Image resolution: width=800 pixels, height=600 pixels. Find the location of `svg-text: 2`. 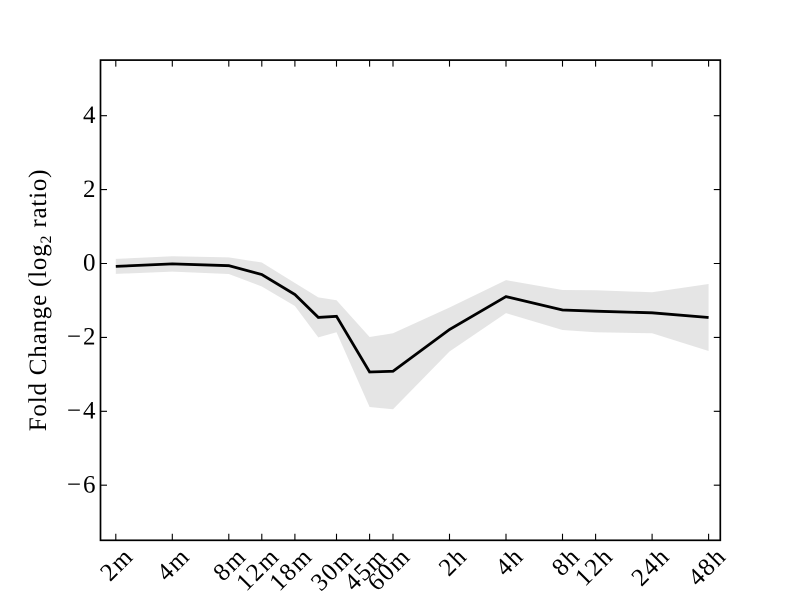

svg-text: 2 is located at coordinates (90, 189).